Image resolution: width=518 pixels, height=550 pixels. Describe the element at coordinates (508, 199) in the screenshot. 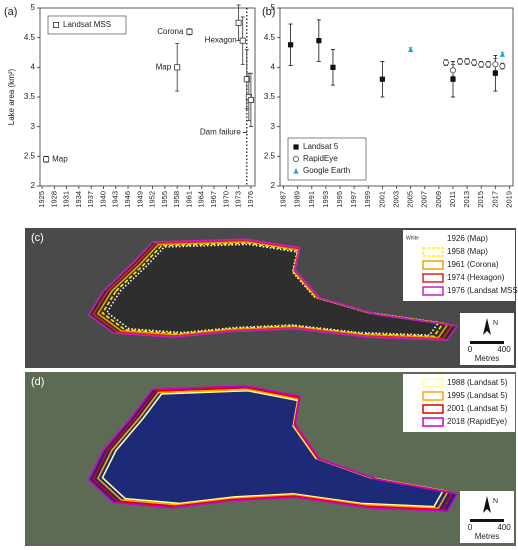

I see `x-tick-label: 2019` at that location.